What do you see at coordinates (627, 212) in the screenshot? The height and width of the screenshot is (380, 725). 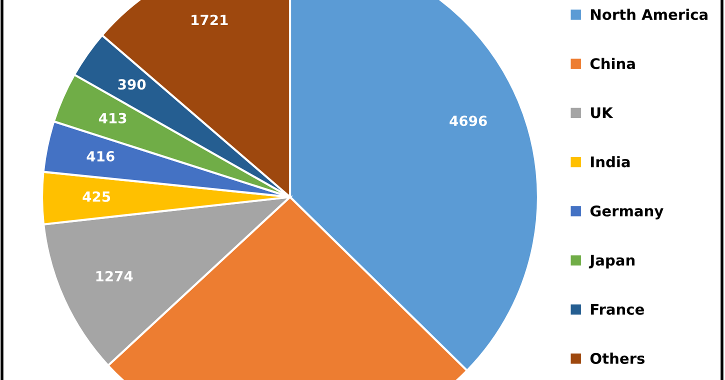 I see `legend-label: Germany` at bounding box center [627, 212].